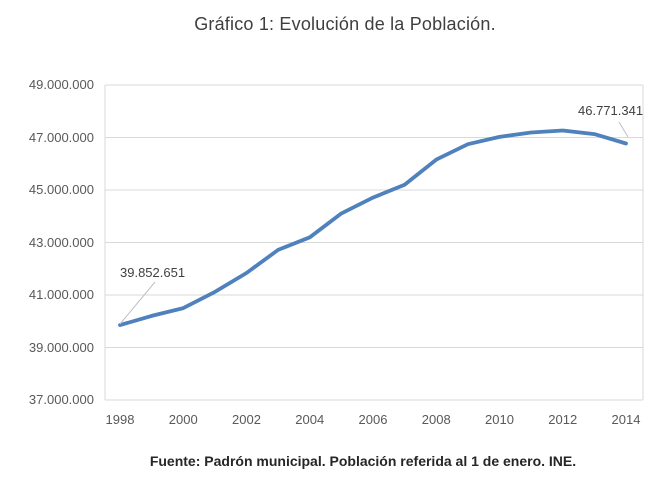 This screenshot has height=484, width=662. What do you see at coordinates (499, 419) in the screenshot?
I see `x-tick-label: 2010` at bounding box center [499, 419].